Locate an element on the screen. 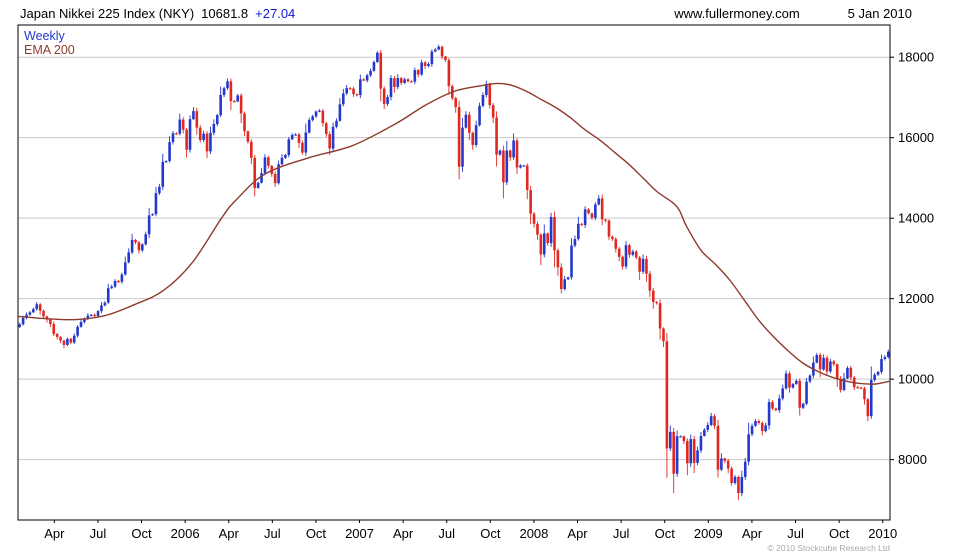 This screenshot has width=980, height=560. legend-ema-200: EMA 200 is located at coordinates (49, 50).